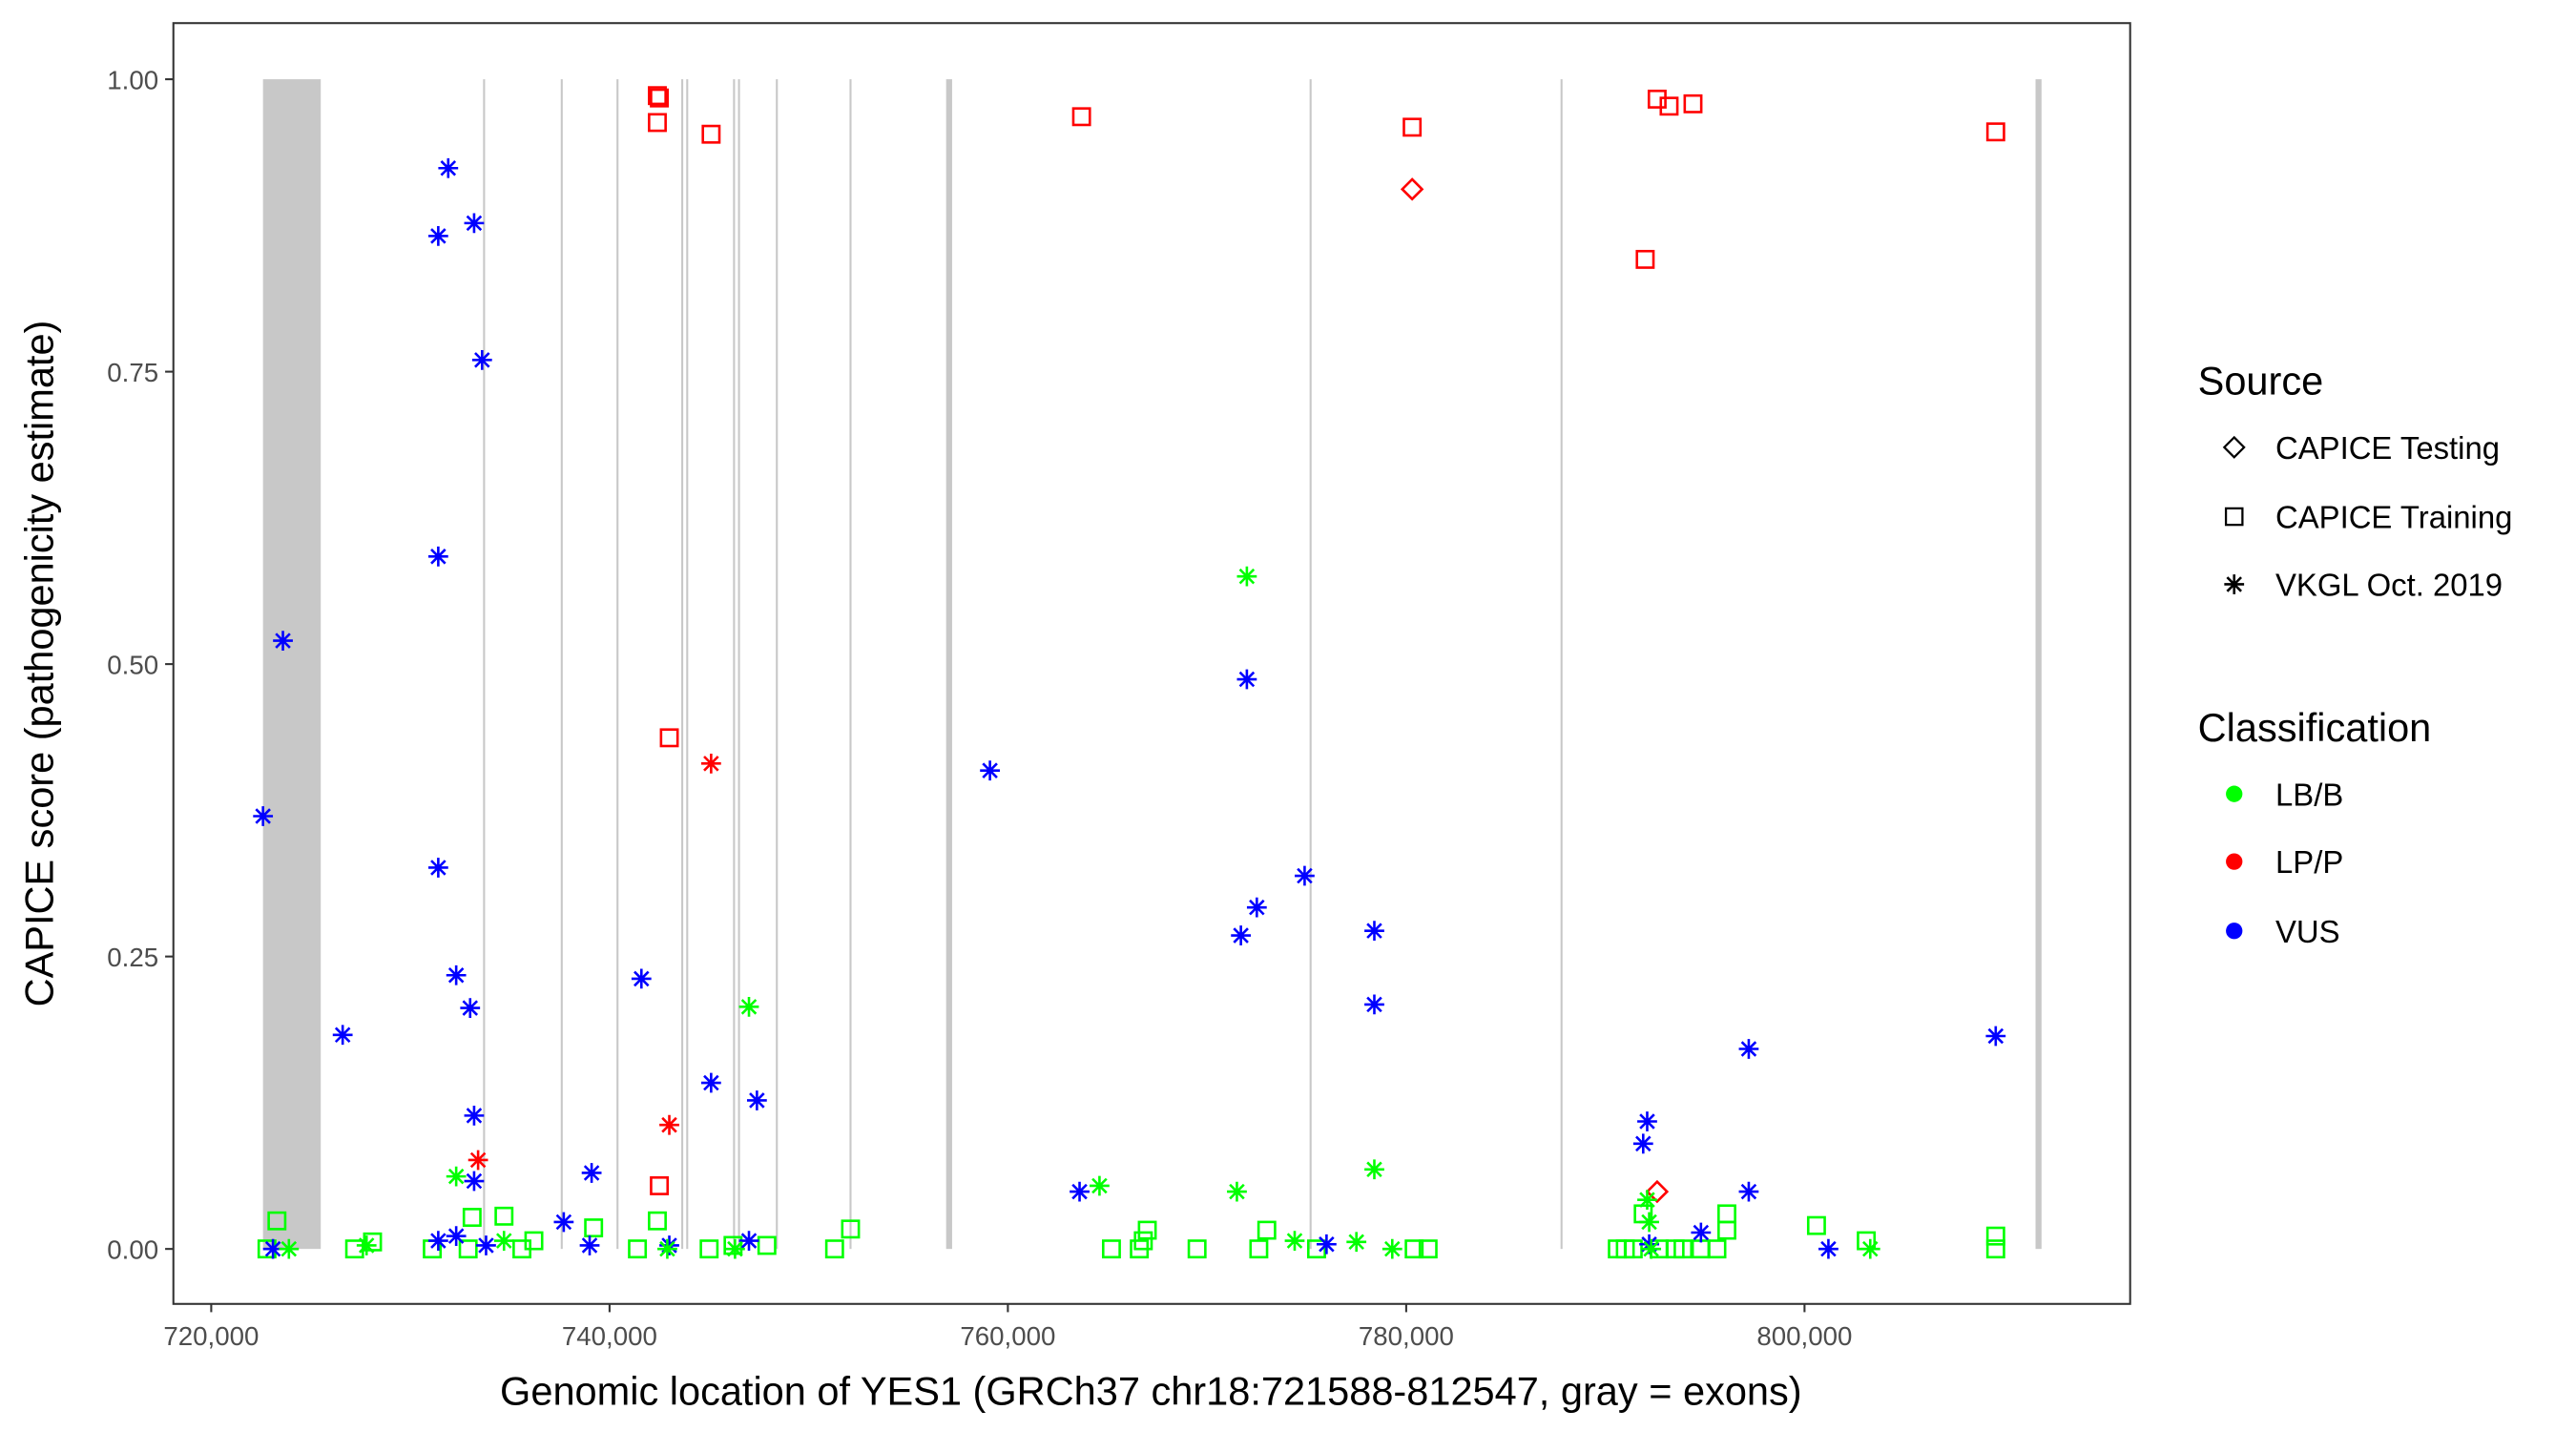 Image resolution: width=2576 pixels, height=1431 pixels. Describe the element at coordinates (211, 1336) in the screenshot. I see `x-tick-label: 720,000` at that location.